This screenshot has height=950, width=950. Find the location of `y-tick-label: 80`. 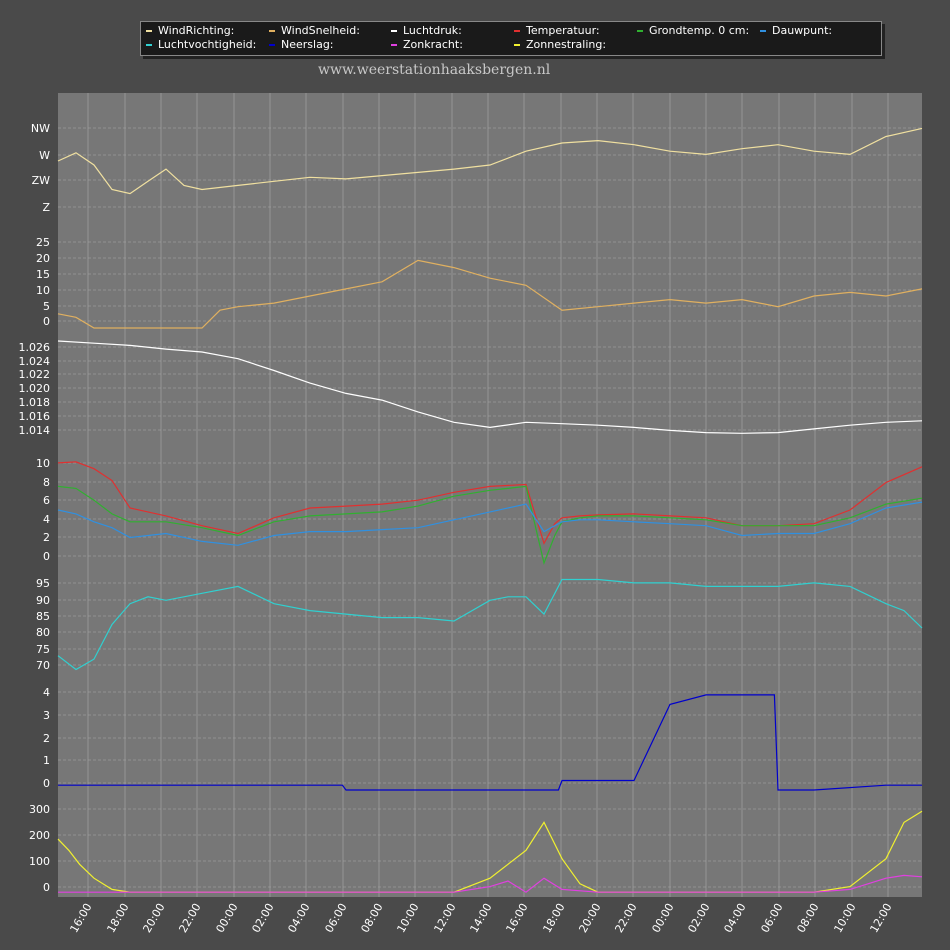

y-tick-label: 80 is located at coordinates (43, 632).